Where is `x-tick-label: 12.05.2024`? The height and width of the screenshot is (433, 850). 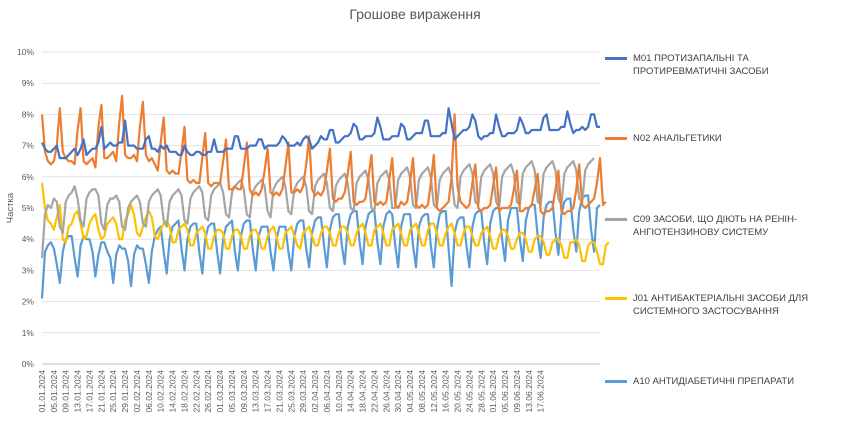
x-tick-label: 12.05.2024 is located at coordinates (434, 391).